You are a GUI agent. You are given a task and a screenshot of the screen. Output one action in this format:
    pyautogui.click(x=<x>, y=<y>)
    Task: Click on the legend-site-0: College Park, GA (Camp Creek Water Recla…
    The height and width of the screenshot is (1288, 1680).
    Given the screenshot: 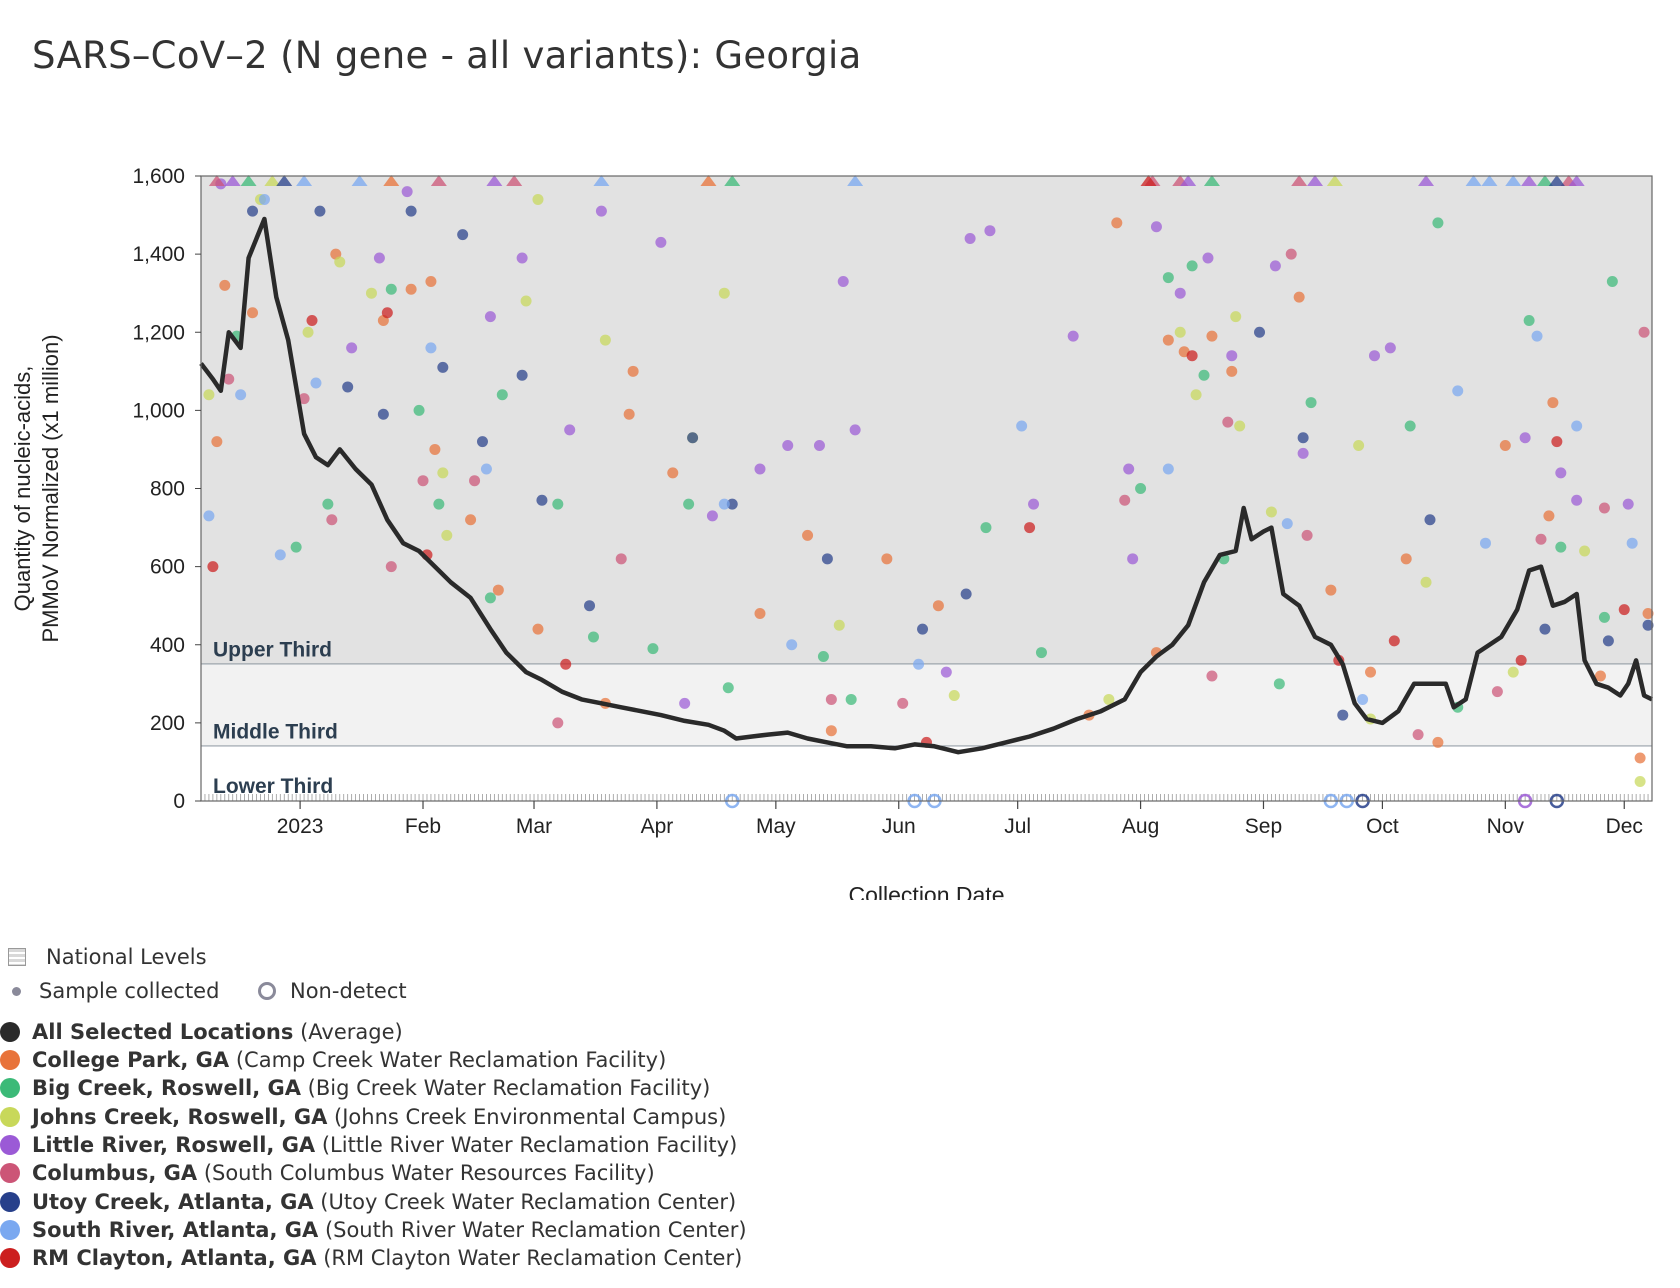 What is the action you would take?
    pyautogui.click(x=333, y=1060)
    